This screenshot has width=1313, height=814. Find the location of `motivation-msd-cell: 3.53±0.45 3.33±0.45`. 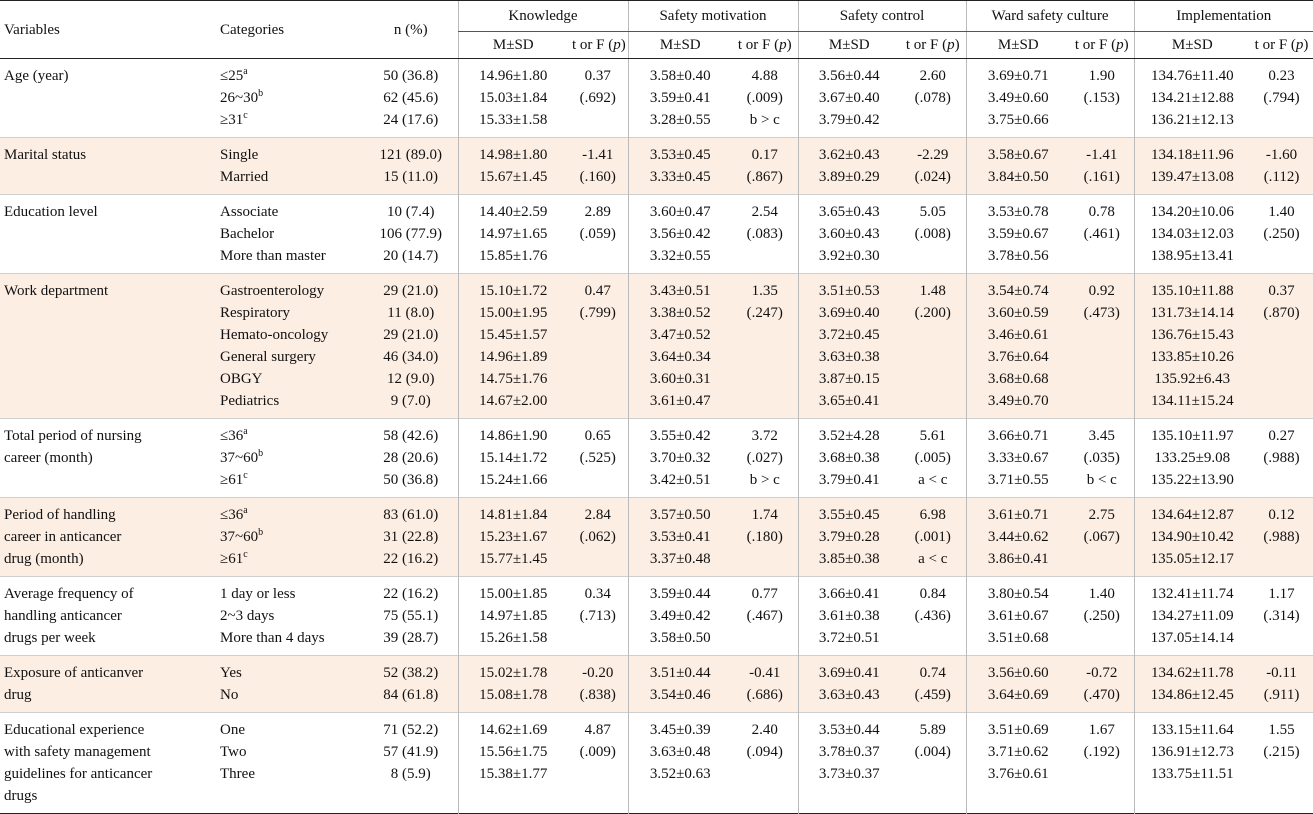

motivation-msd-cell: 3.53±0.45 3.33±0.45 is located at coordinates (679, 166).